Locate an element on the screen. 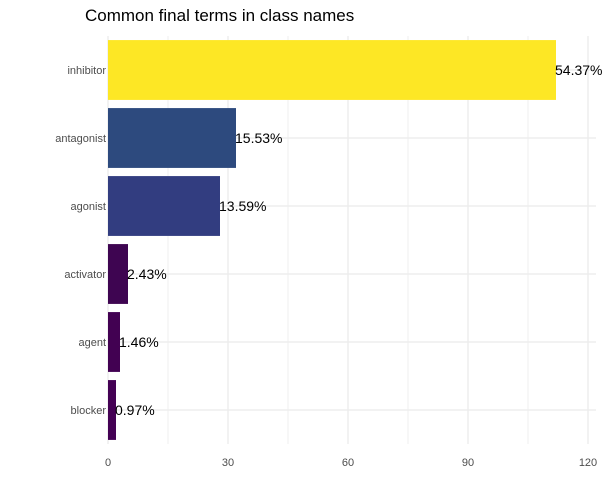  x-tick-label: 30 is located at coordinates (228, 463).